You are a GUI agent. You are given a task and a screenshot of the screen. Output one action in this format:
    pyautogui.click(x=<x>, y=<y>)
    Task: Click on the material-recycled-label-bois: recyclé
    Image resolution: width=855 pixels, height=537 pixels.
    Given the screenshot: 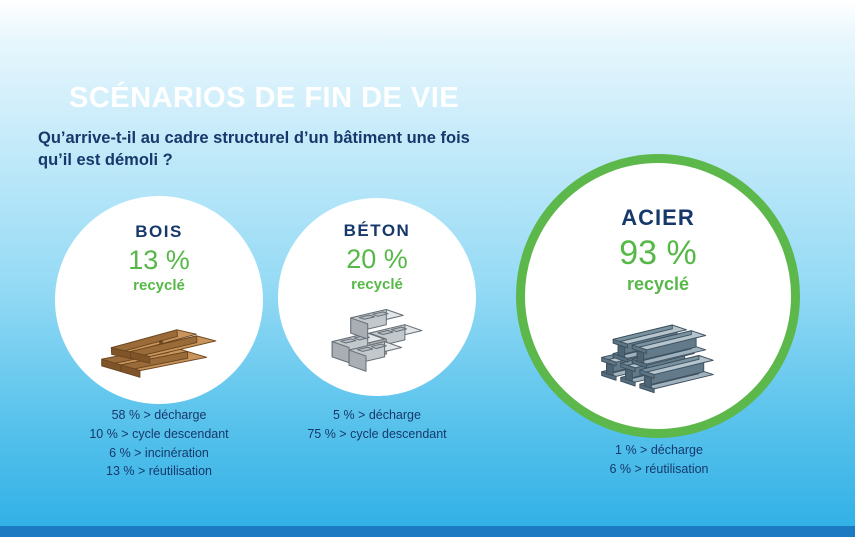 What is the action you would take?
    pyautogui.click(x=159, y=285)
    